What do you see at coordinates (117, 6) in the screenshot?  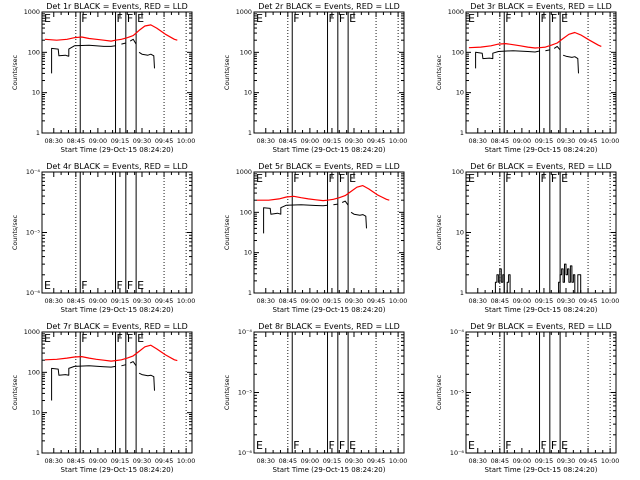 I see `panel-title: Det 1r BLACK = Events, RED = LLD` at bounding box center [117, 6].